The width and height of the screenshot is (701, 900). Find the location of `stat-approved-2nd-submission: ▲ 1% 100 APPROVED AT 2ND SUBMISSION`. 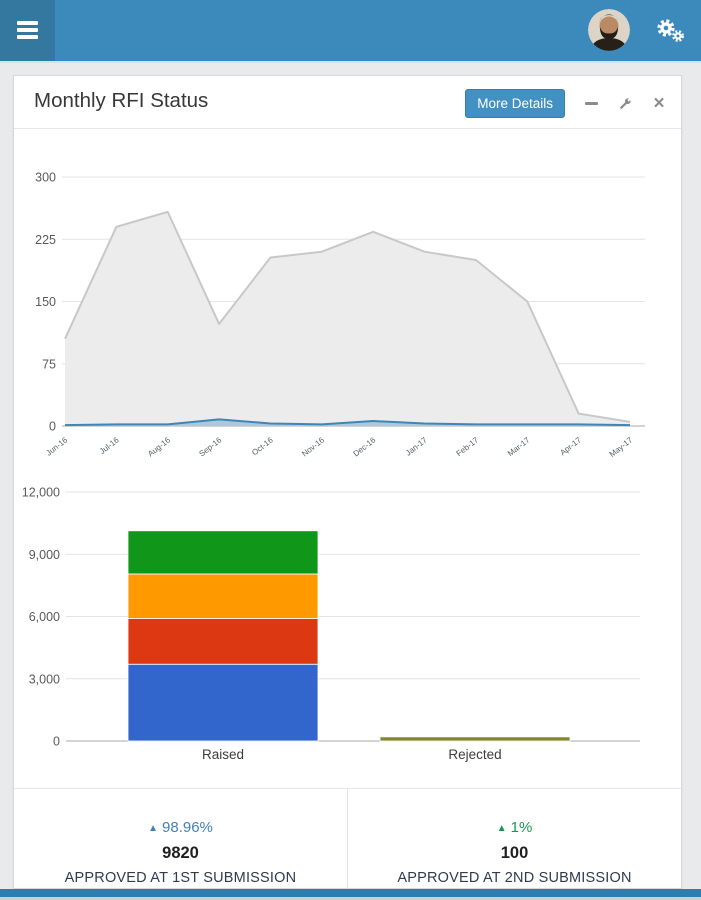

stat-approved-2nd-submission: ▲ 1% 100 APPROVED AT 2ND SUBMISSION is located at coordinates (514, 838).